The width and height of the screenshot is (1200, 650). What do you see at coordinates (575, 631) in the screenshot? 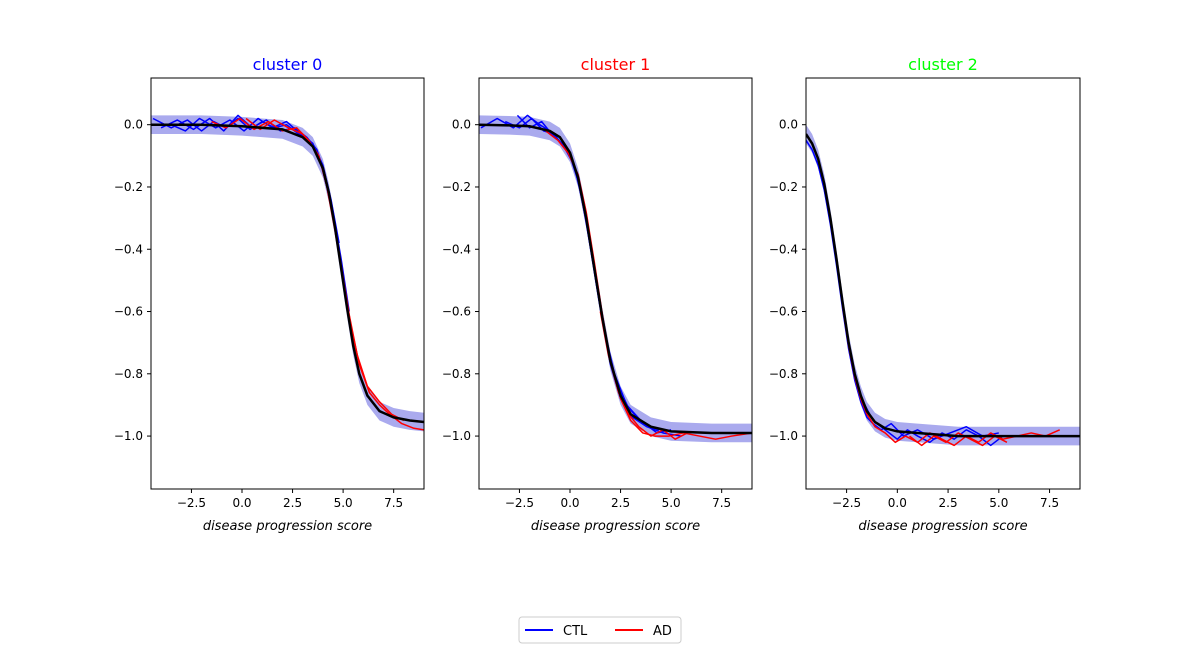
I see `legend-label-ctl: CTL` at bounding box center [575, 631].